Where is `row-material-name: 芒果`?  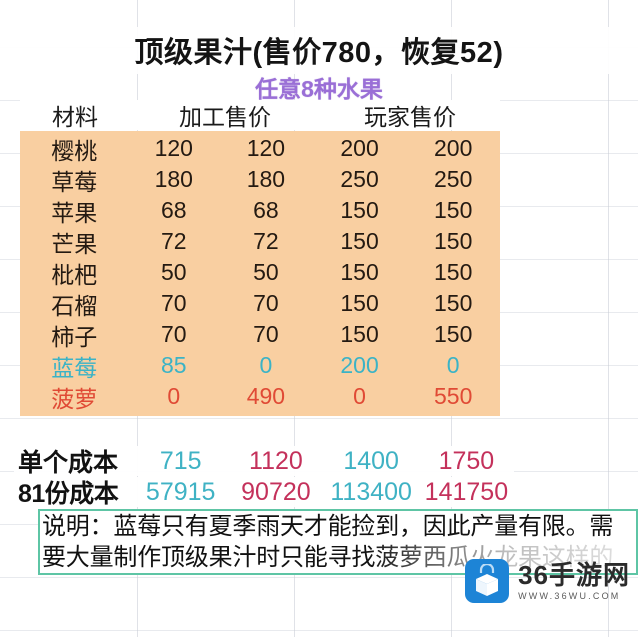
row-material-name: 芒果 is located at coordinates (74, 243).